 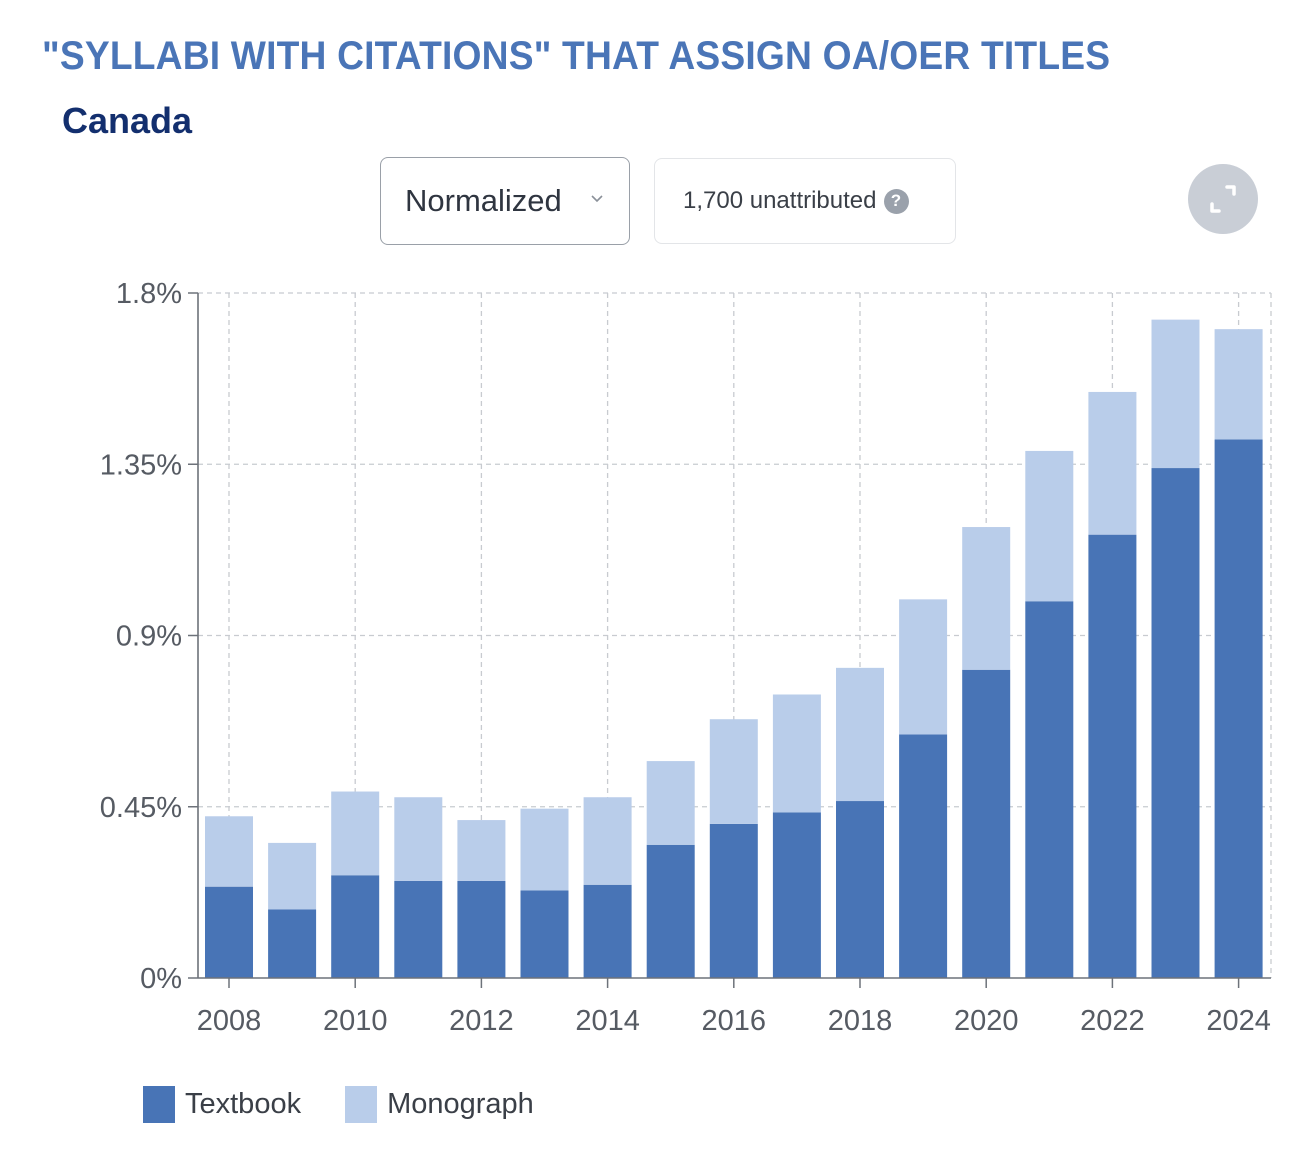 What do you see at coordinates (161, 979) in the screenshot?
I see `y-tick-label: 0%` at bounding box center [161, 979].